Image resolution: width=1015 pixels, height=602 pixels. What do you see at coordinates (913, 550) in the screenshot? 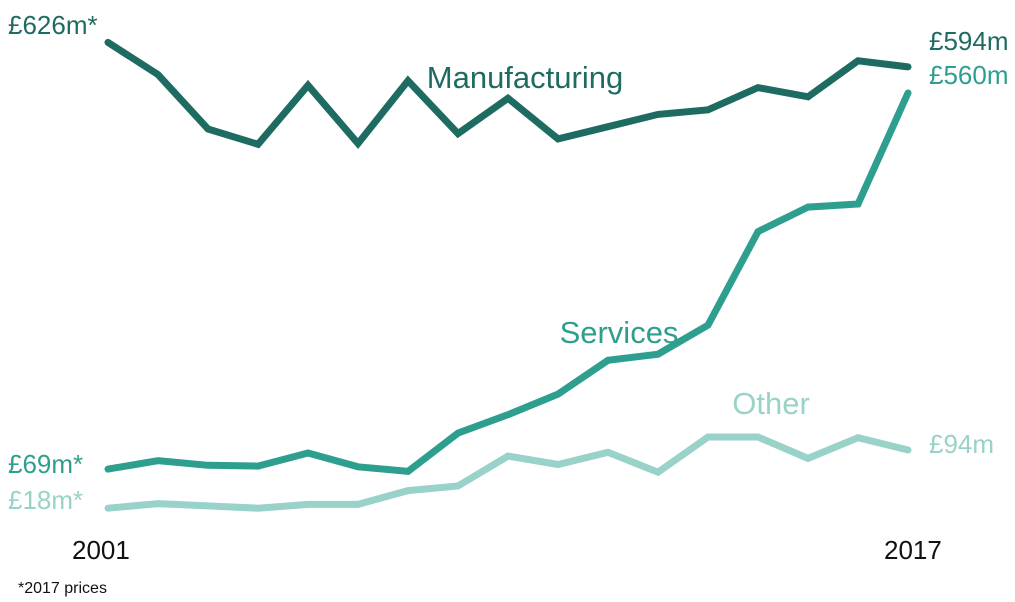
I see `x-tick-label-end: 2017` at bounding box center [913, 550].